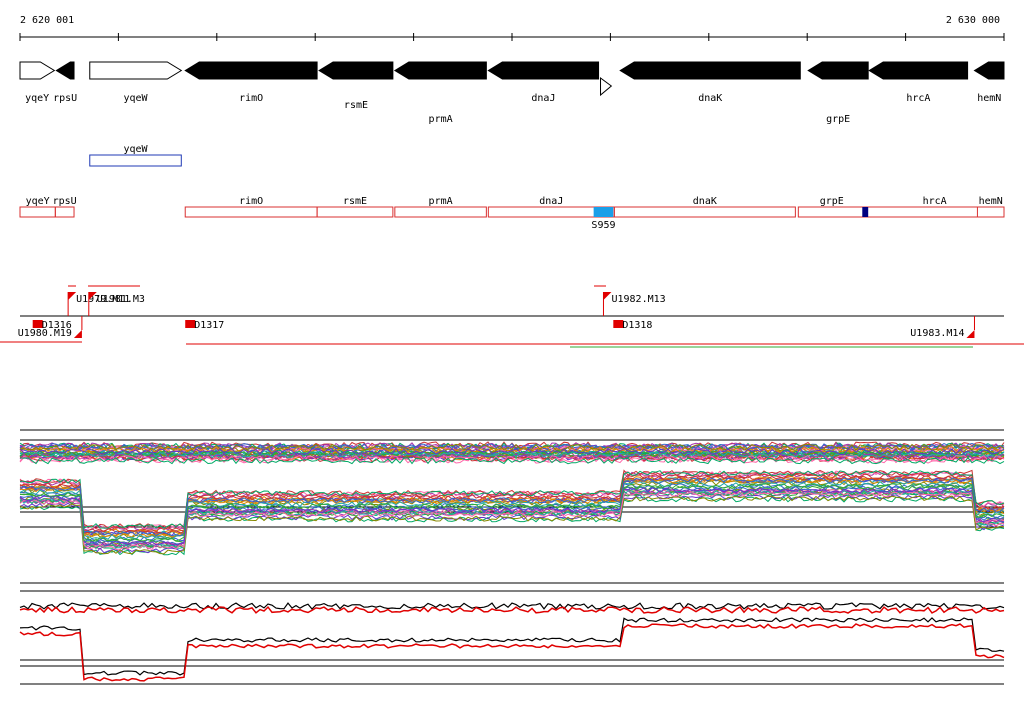 This screenshot has height=714, width=1024. Describe the element at coordinates (65, 201) in the screenshot. I see `red-box-label-rpsU: rpsU` at that location.